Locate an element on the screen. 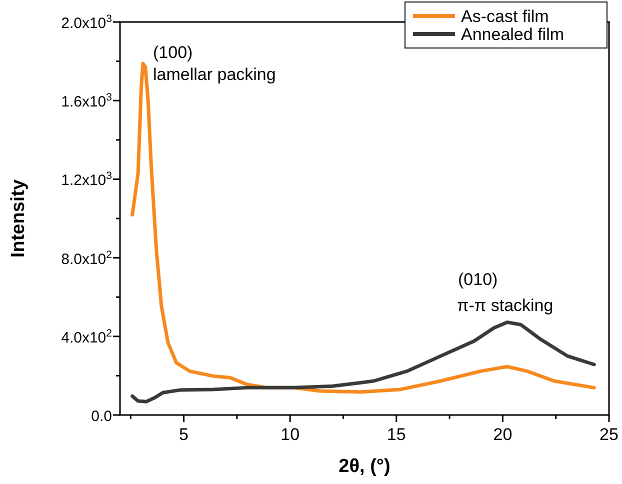  annotation: (100) is located at coordinates (173, 52).